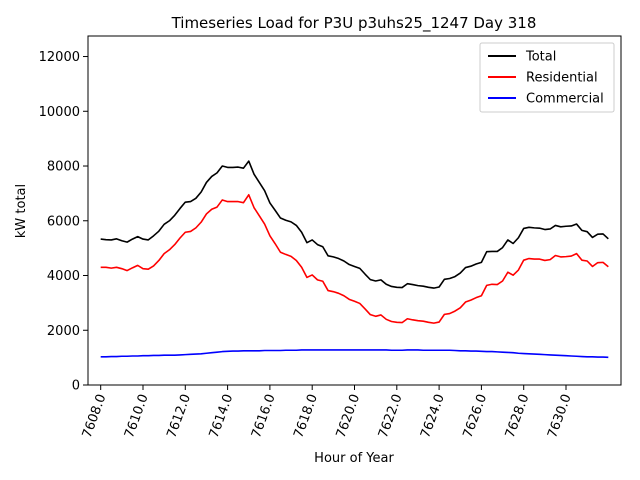 Image resolution: width=640 pixels, height=480 pixels. Describe the element at coordinates (21, 211) in the screenshot. I see `y-axis-label: kW total` at that location.